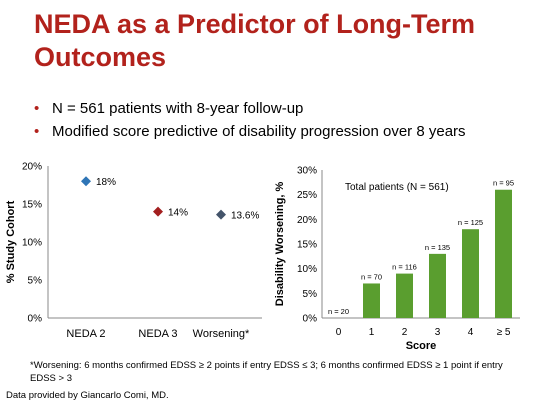 The height and width of the screenshot is (405, 540). What do you see at coordinates (371, 276) in the screenshot?
I see `bar-n-label: n = 70` at bounding box center [371, 276].